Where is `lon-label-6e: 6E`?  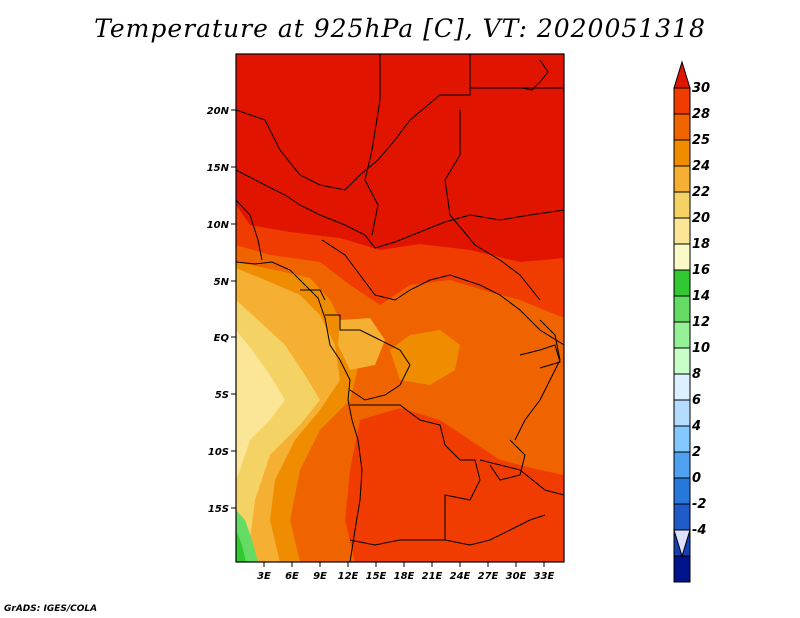
lon-label-6e: 6E is located at coordinates (292, 576).